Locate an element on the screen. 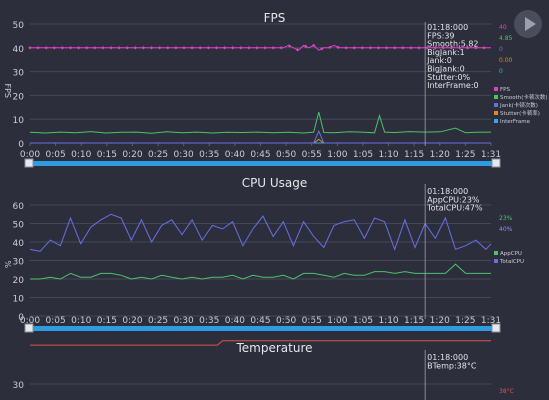 Image resolution: width=549 pixels, height=400 pixels. cursor-readout: BTemp:38°C is located at coordinates (452, 365).